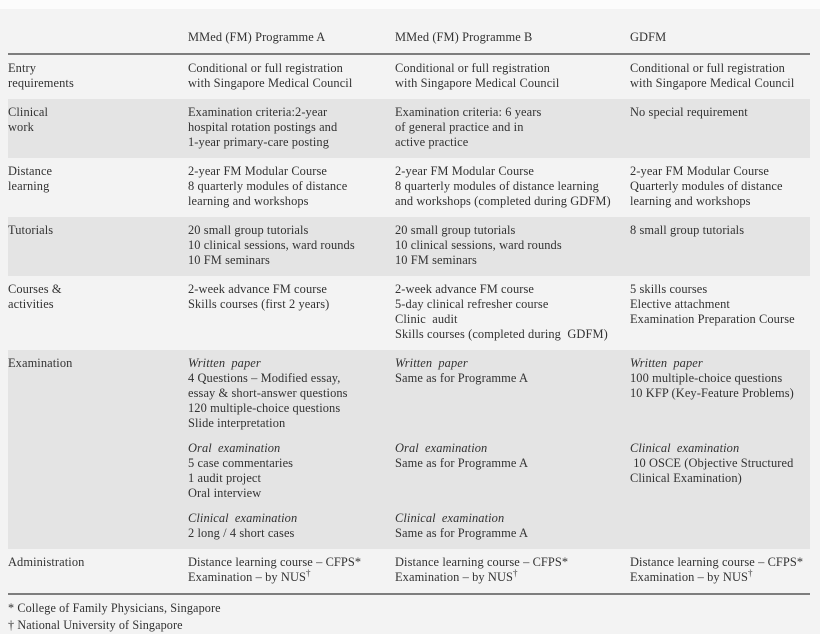 Image resolution: width=820 pixels, height=634 pixels. What do you see at coordinates (225, 493) in the screenshot?
I see `cell-line: Oral interview` at bounding box center [225, 493].